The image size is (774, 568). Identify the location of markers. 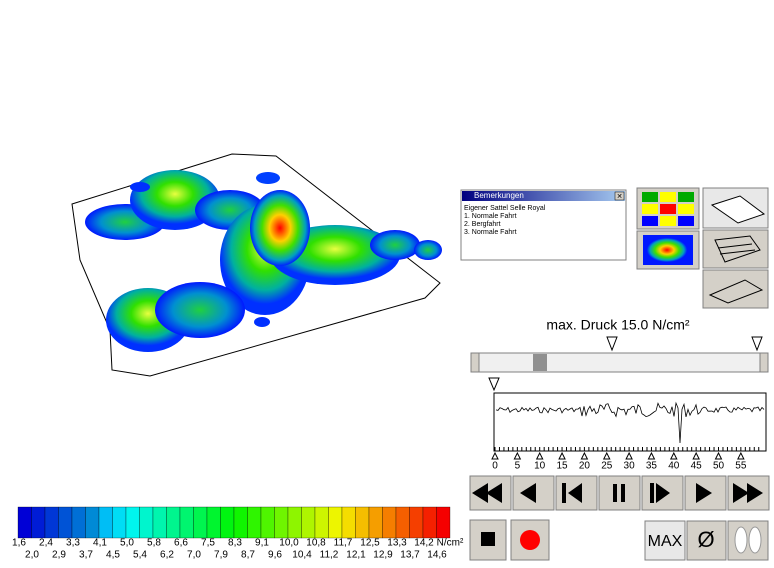
(625, 364).